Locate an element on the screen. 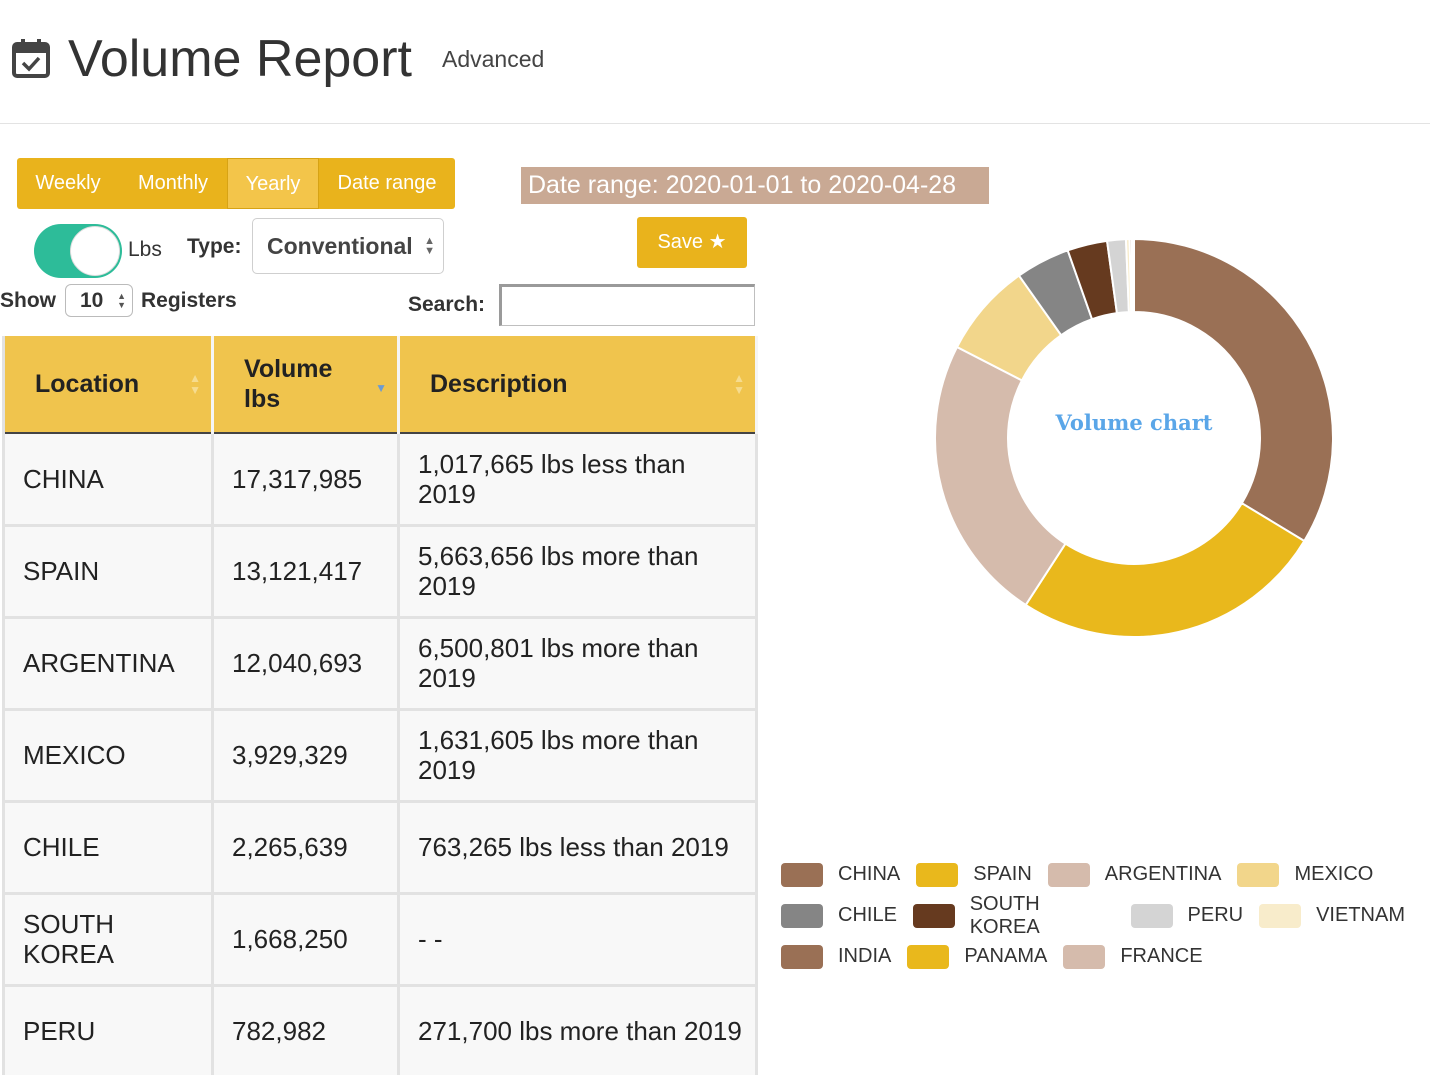 This screenshot has width=1430, height=1075. legend-item-spain: SPAIN is located at coordinates (974, 874).